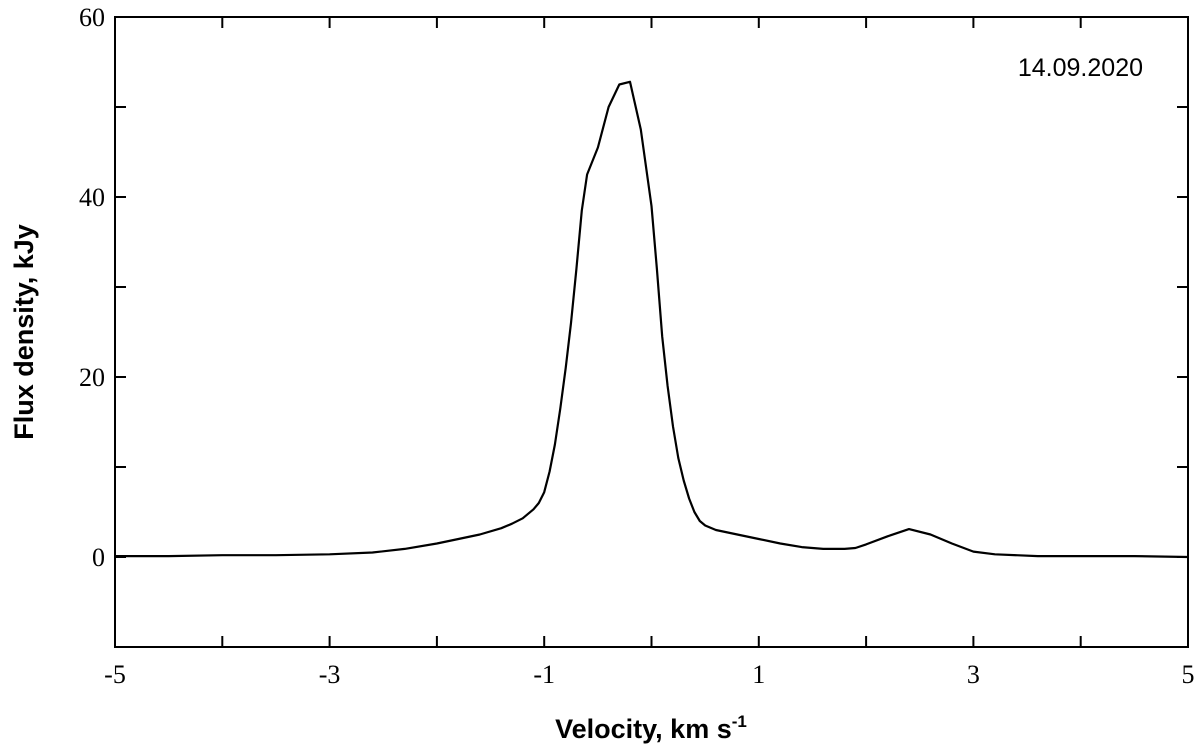  I want to click on x-axis-title-main: Velocity, km s, so click(643, 729).